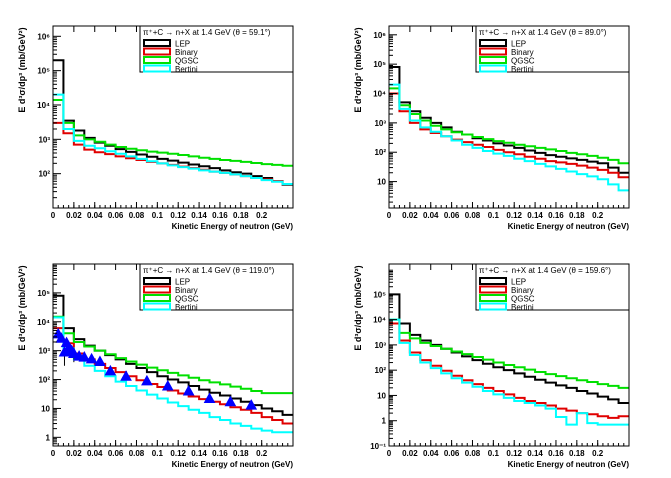 The image size is (671, 478). I want to click on x-axis-label: Kinetic Energy of neutron (GeV), so click(569, 226).